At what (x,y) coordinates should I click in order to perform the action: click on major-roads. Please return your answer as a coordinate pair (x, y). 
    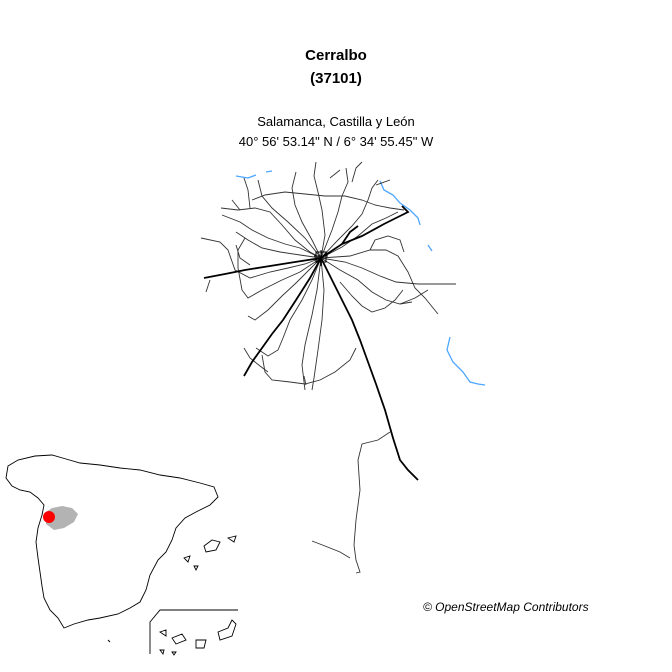
    Looking at the image, I should click on (311, 343).